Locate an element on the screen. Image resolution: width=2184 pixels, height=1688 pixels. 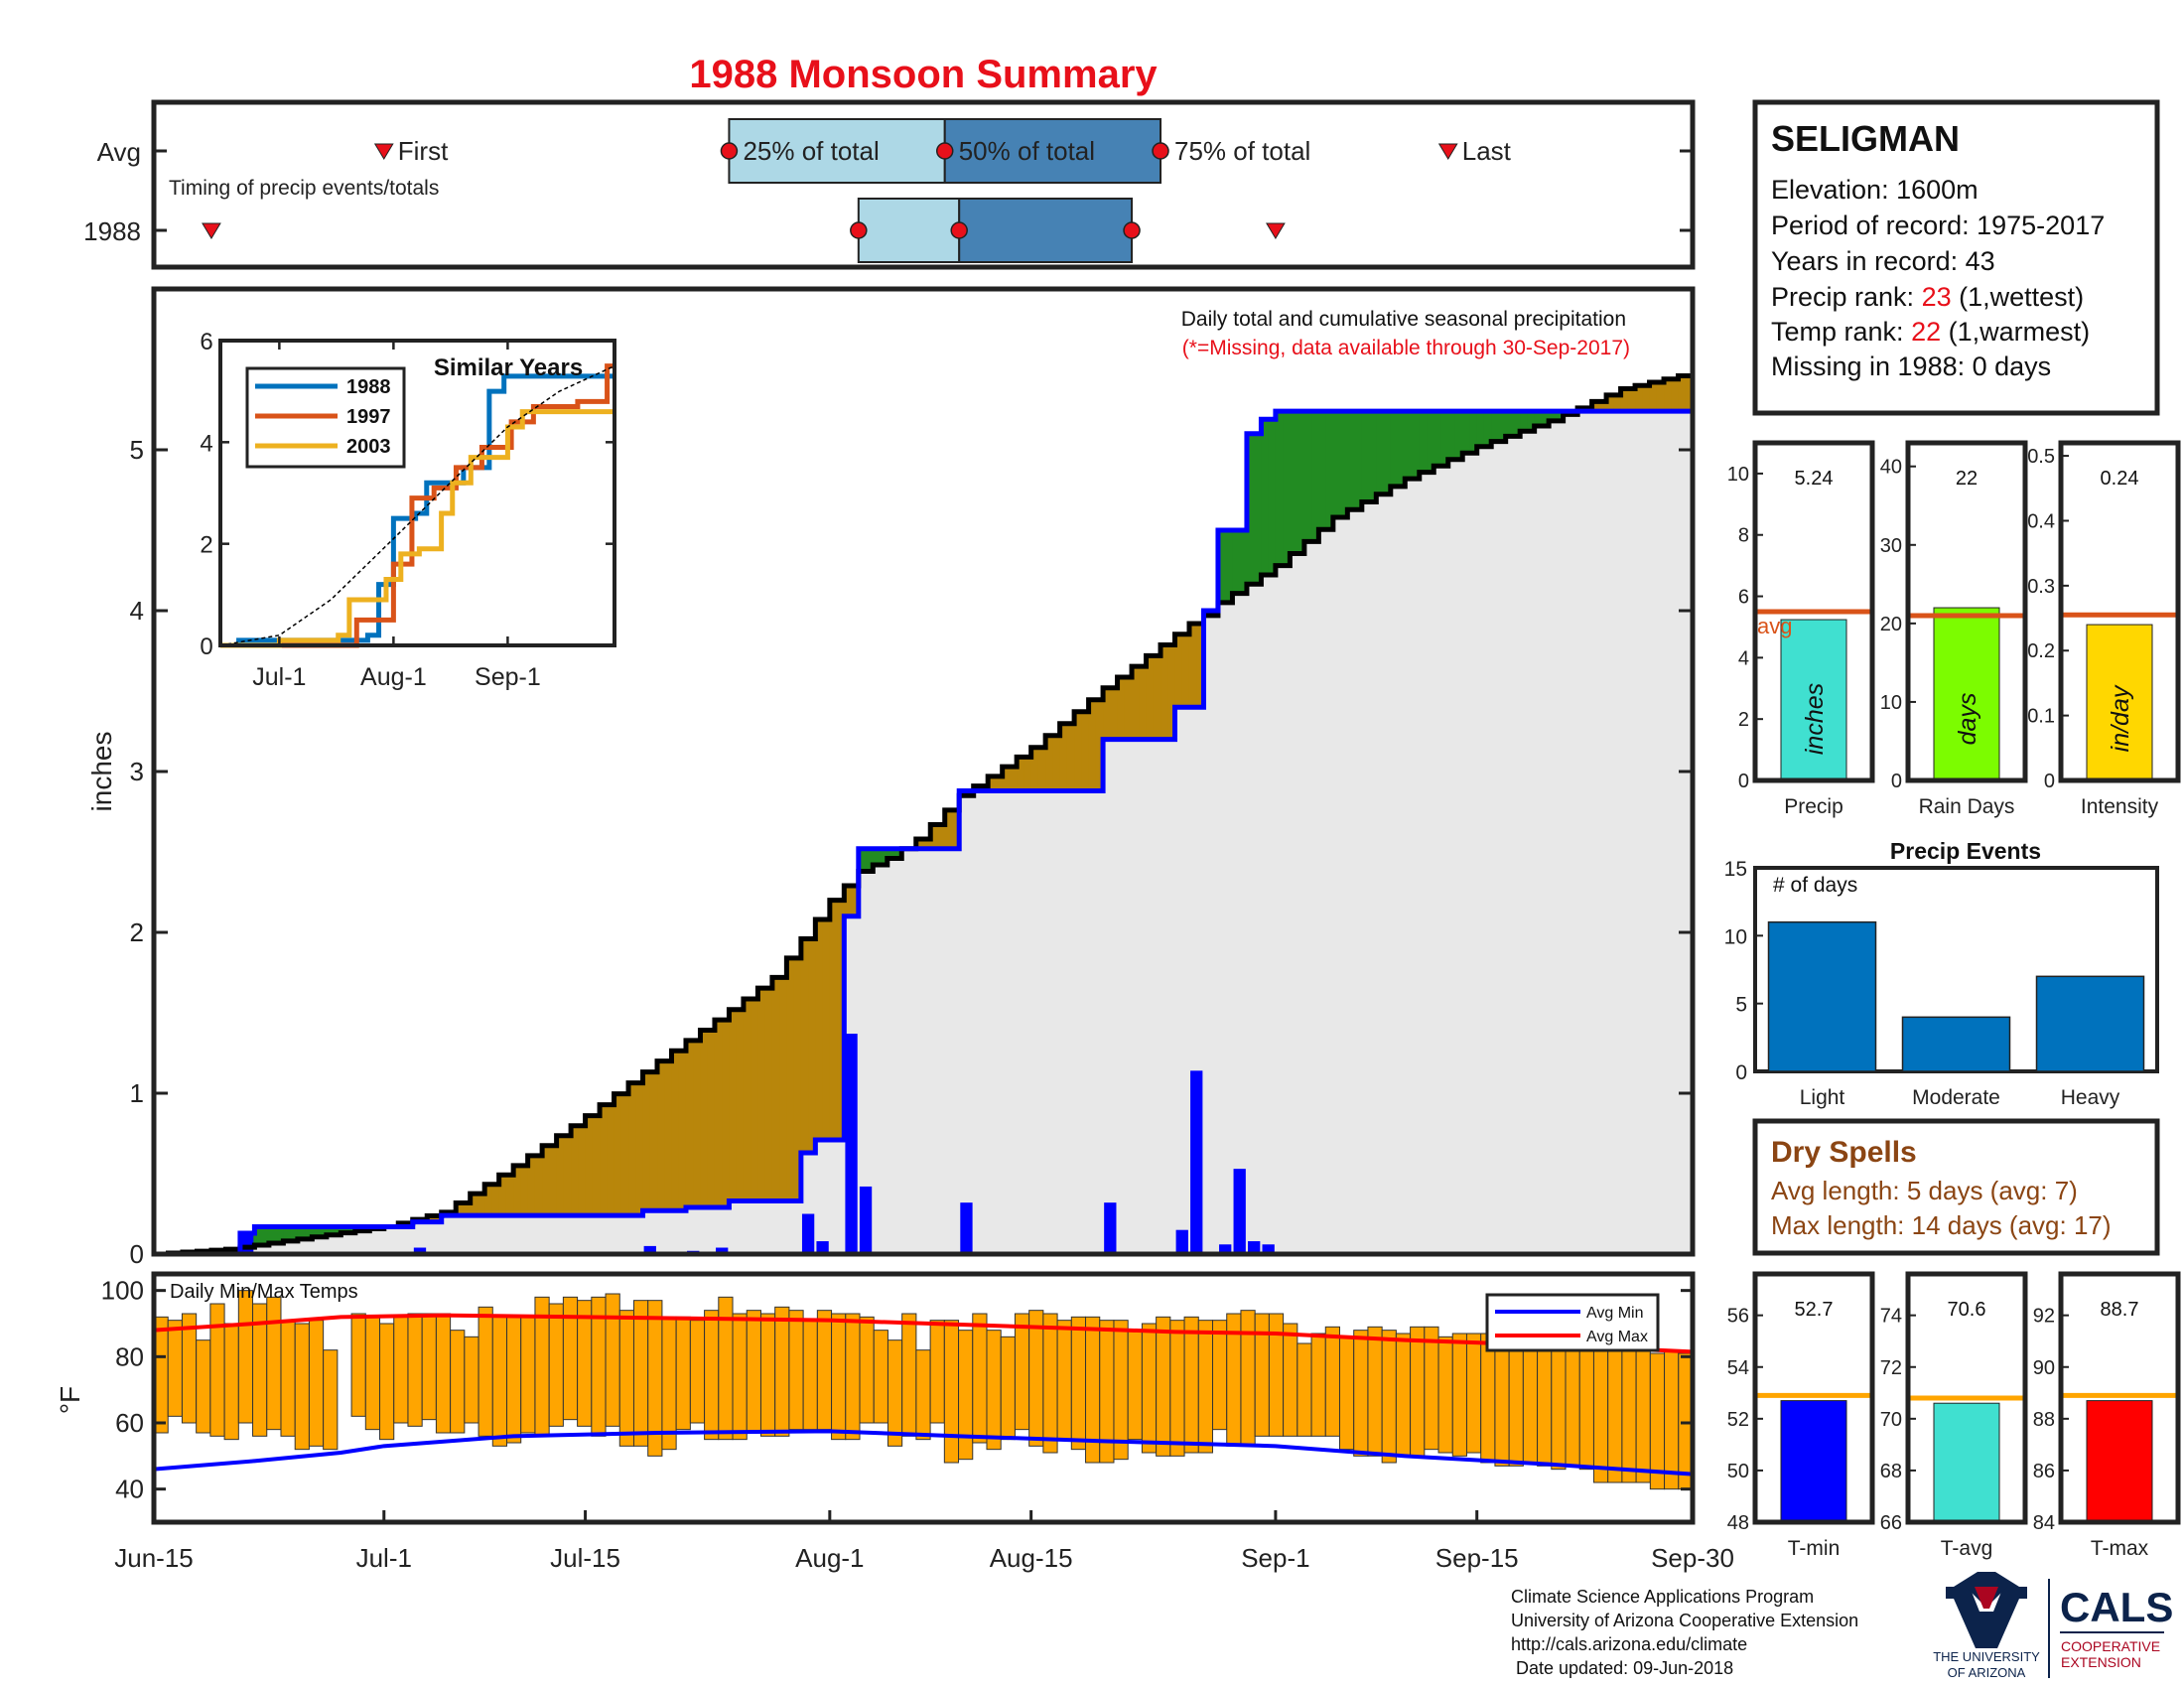
timing-q50-label: 50% of total is located at coordinates (1027, 151).